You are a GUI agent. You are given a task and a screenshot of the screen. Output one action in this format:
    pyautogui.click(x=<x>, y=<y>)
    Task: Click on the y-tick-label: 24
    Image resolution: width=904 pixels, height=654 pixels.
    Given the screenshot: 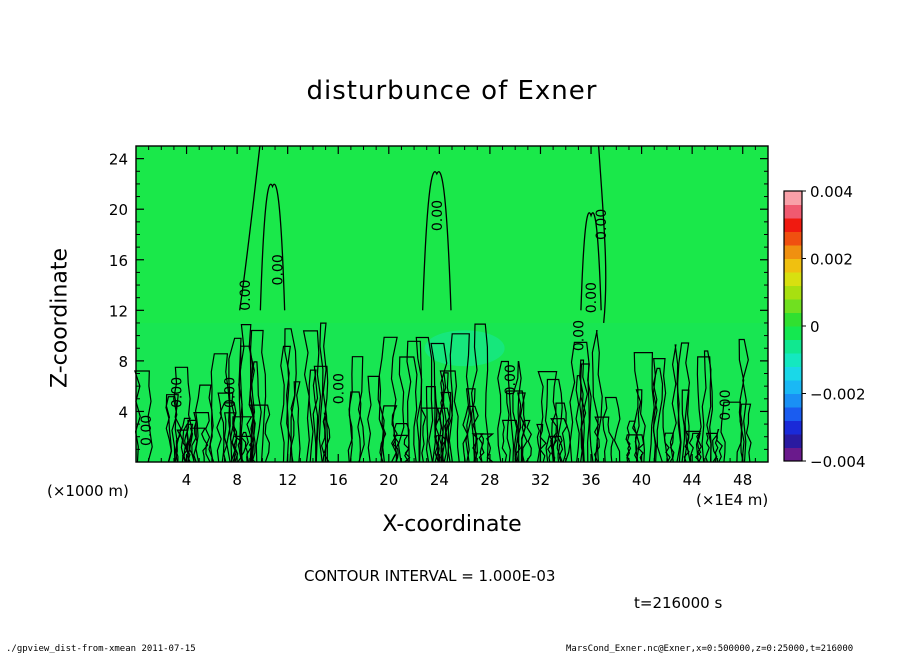 What is the action you would take?
    pyautogui.click(x=118, y=160)
    